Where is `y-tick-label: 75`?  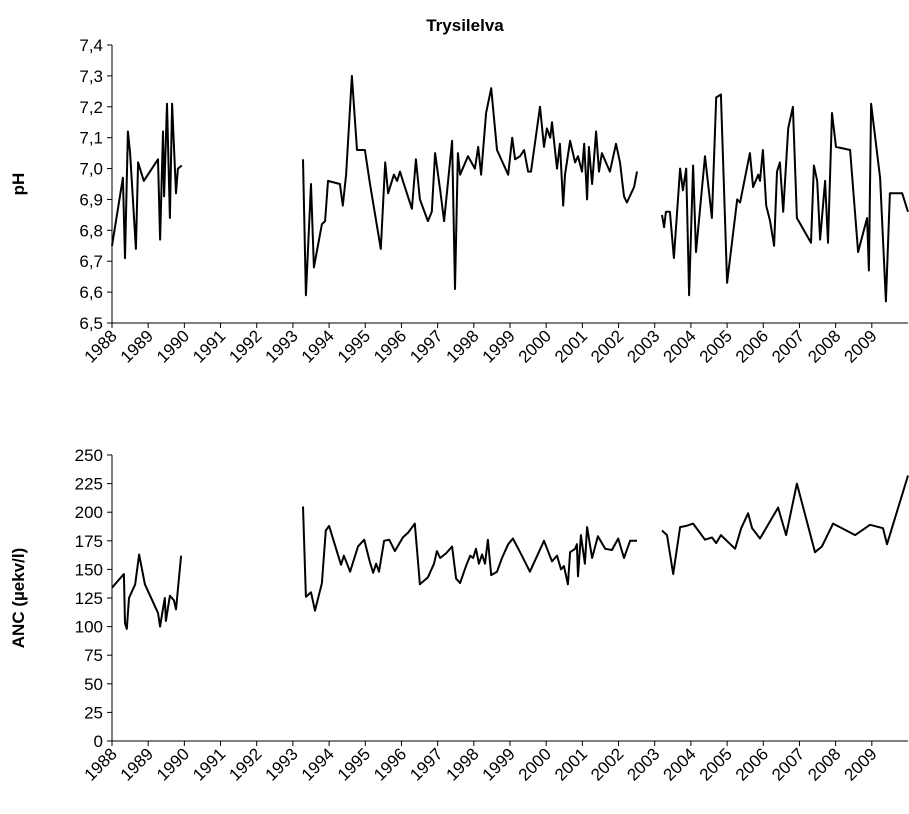
y-tick-label: 75 is located at coordinates (93, 655).